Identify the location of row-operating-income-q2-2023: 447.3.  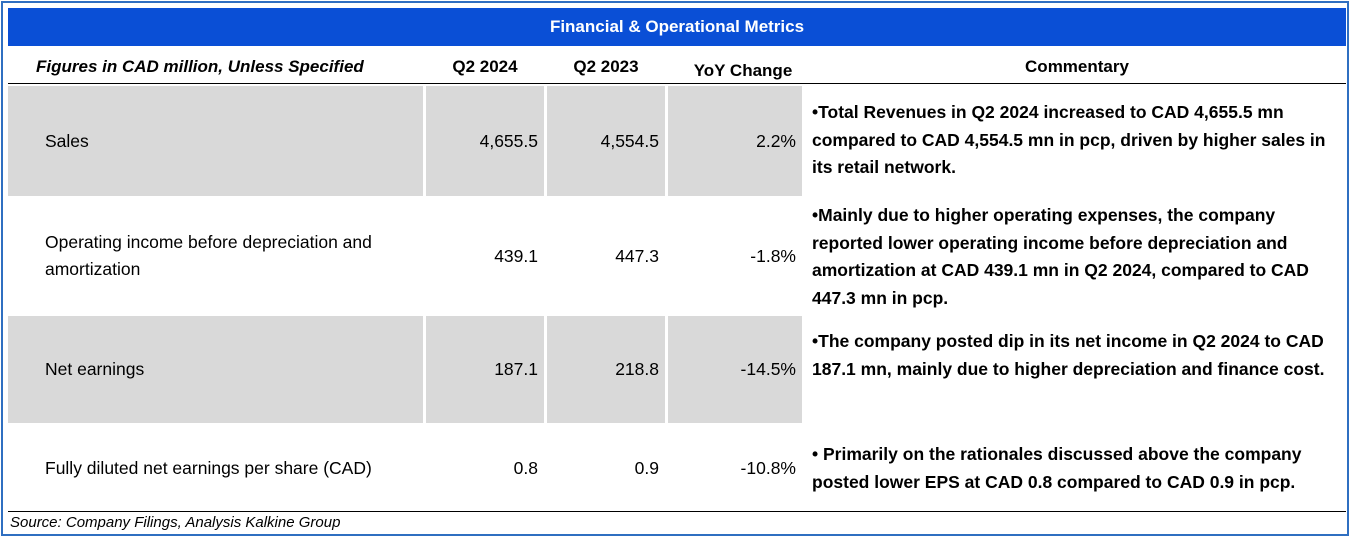
(637, 255).